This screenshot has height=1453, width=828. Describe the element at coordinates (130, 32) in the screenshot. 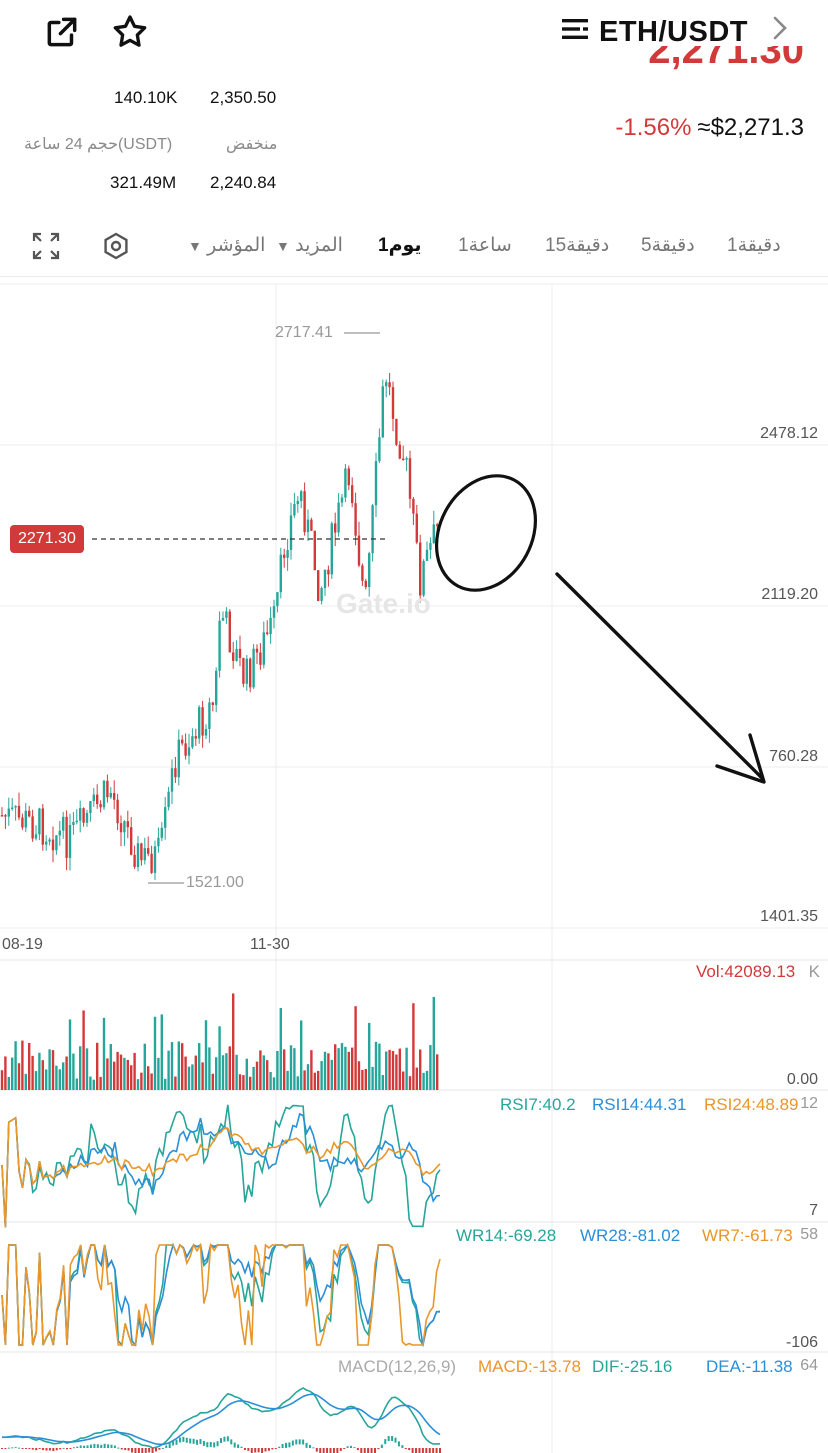

I see `star-icon` at that location.